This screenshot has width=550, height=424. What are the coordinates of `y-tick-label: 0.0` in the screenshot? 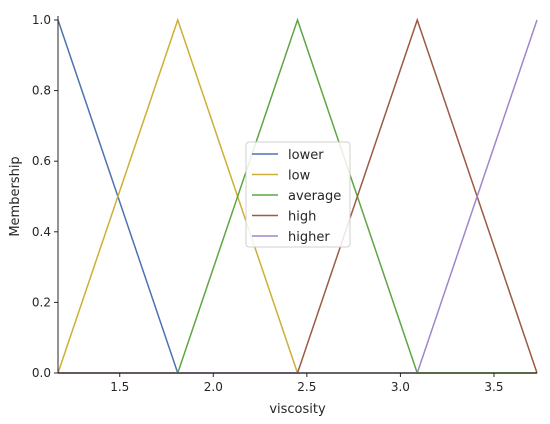 It's located at (41, 373).